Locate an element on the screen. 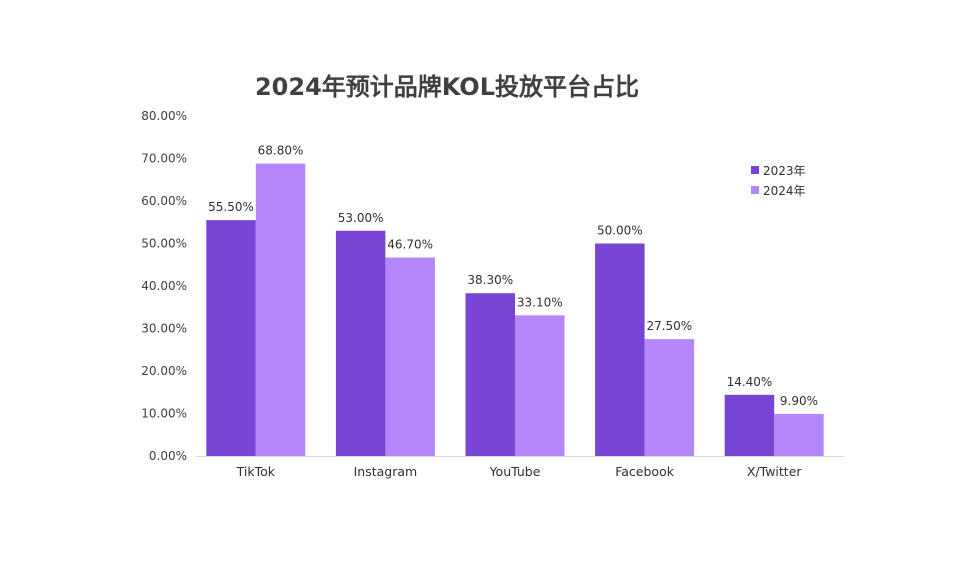  data-label: 27.50% is located at coordinates (669, 326).